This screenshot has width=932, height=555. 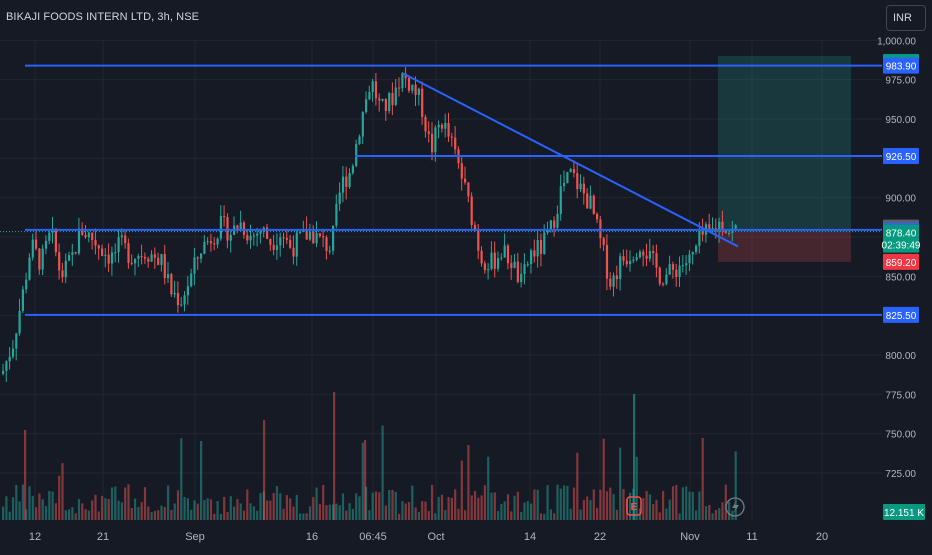 What do you see at coordinates (907, 275) in the screenshot?
I see `price-axis` at bounding box center [907, 275].